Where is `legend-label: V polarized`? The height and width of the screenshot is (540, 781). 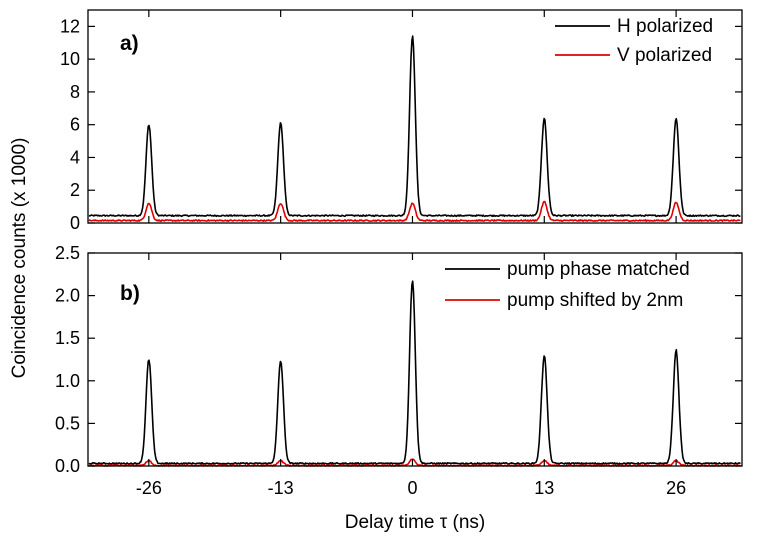 legend-label: V polarized is located at coordinates (664, 55).